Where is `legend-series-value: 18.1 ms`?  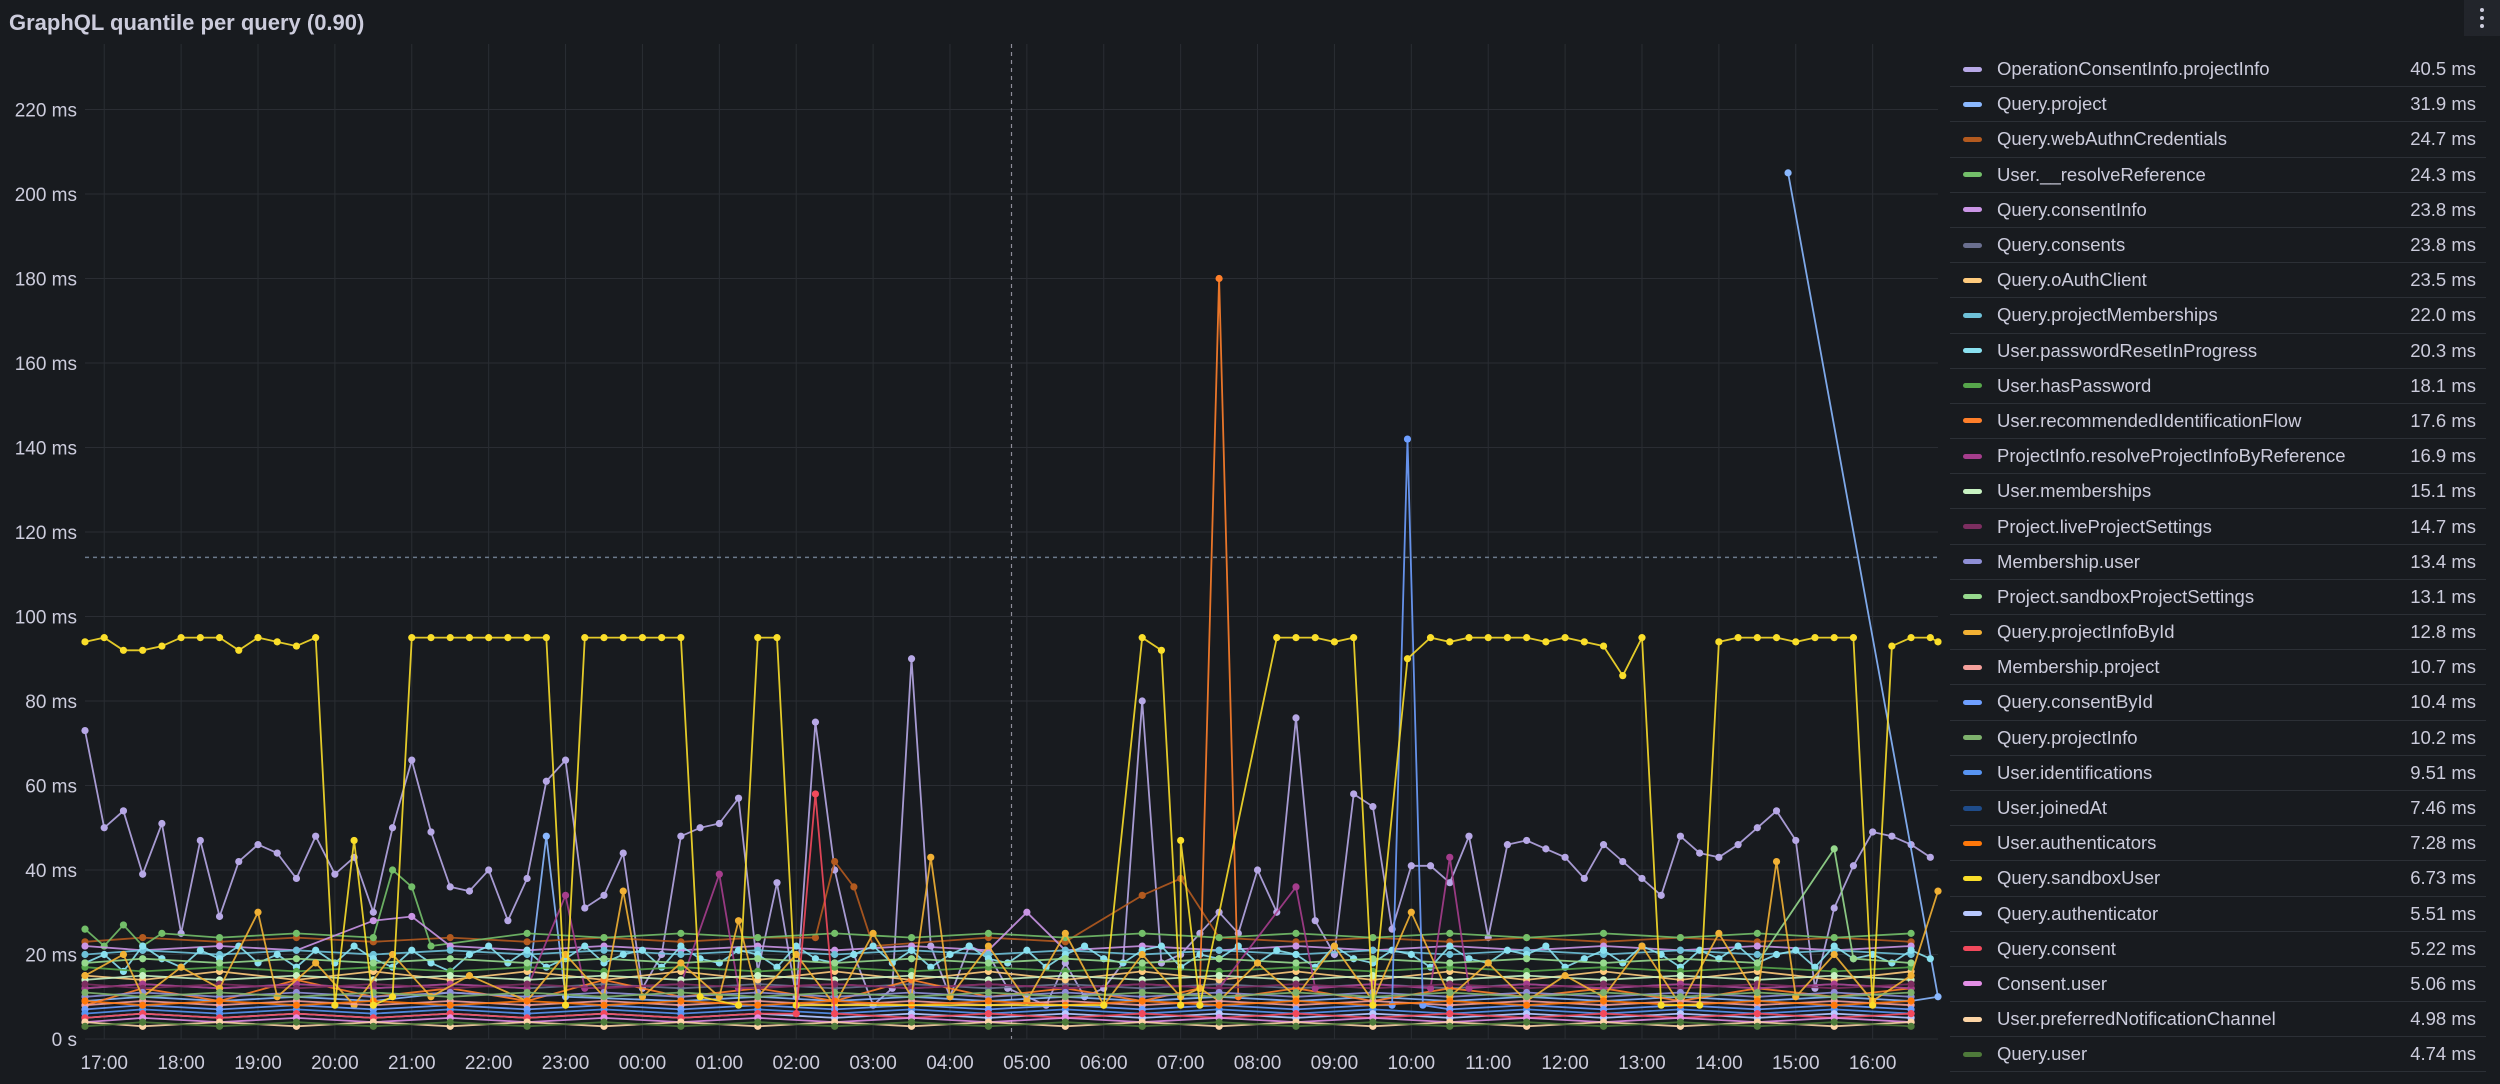
legend-series-value: 18.1 ms is located at coordinates (2443, 385).